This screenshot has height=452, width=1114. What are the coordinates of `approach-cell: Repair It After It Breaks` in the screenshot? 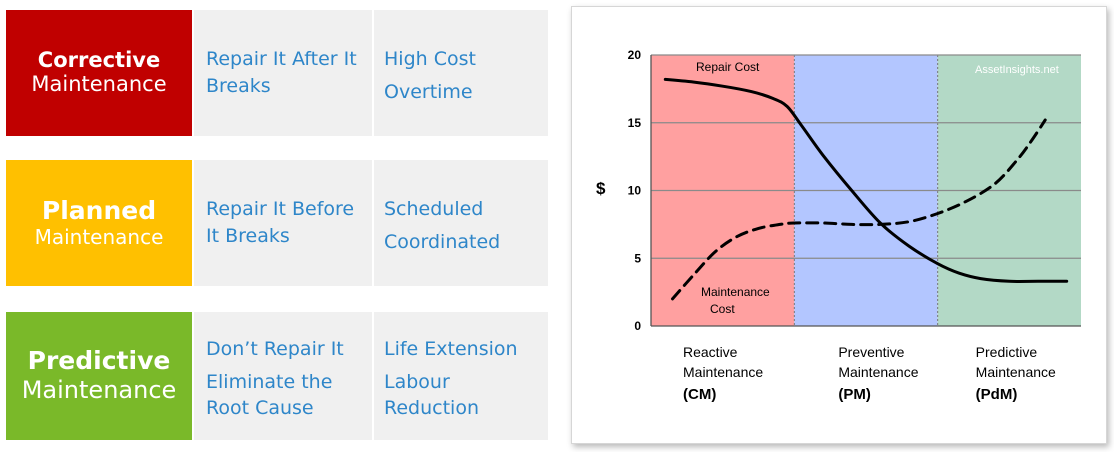 It's located at (283, 73).